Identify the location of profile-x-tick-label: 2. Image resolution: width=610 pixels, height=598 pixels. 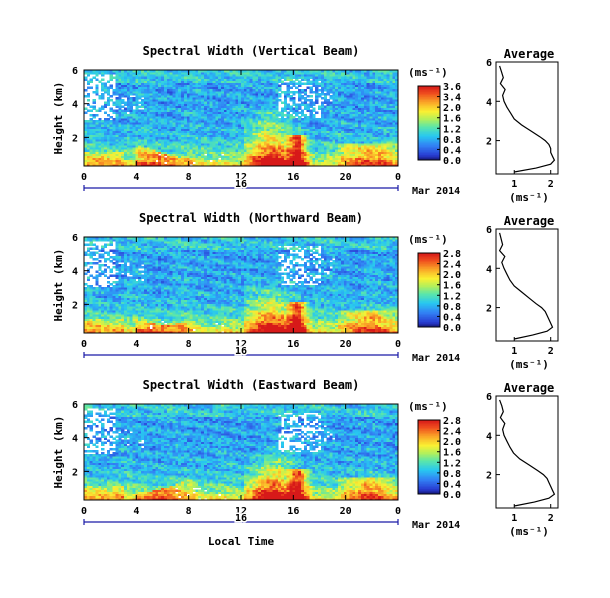
(551, 184).